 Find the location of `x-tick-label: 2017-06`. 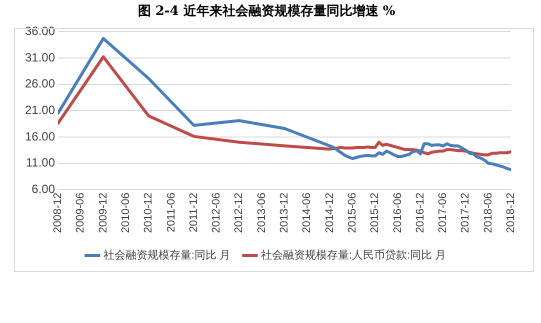

x-tick-label: 2017-06 is located at coordinates (443, 213).